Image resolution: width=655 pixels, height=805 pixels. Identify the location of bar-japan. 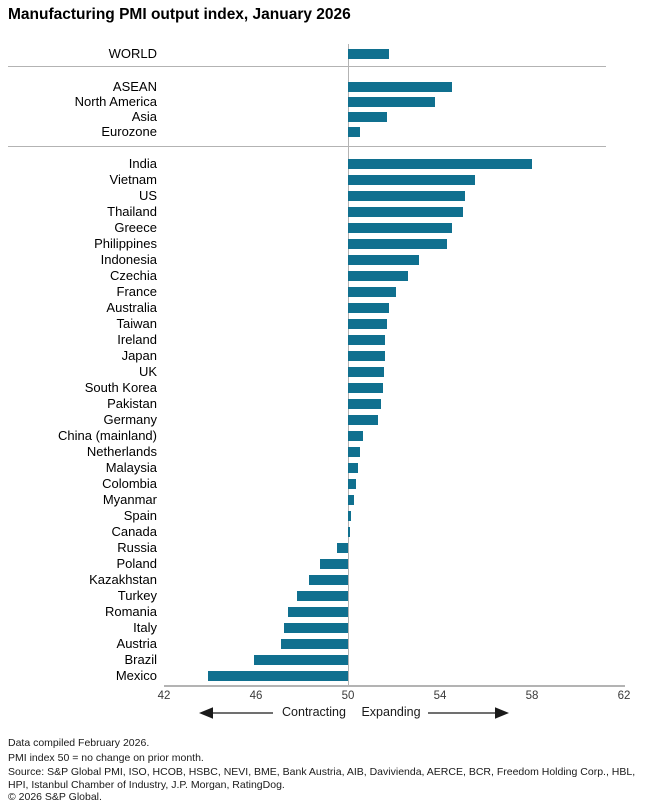
(366, 356).